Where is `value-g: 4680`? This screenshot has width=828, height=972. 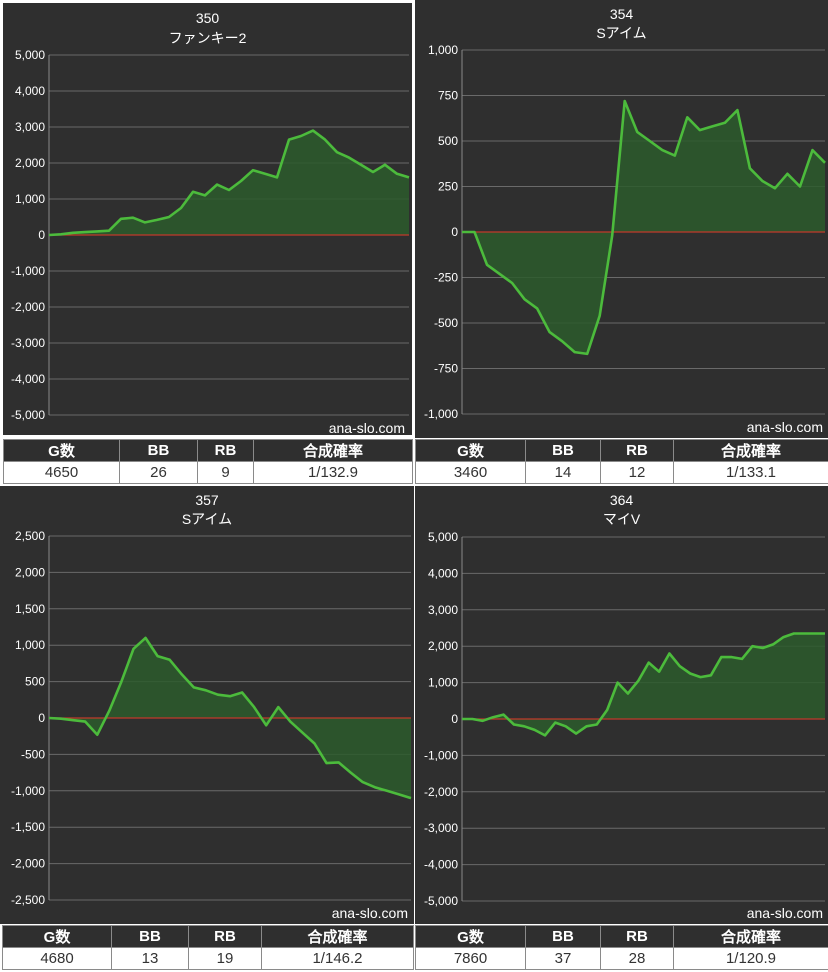
value-g: 4680 is located at coordinates (57, 958).